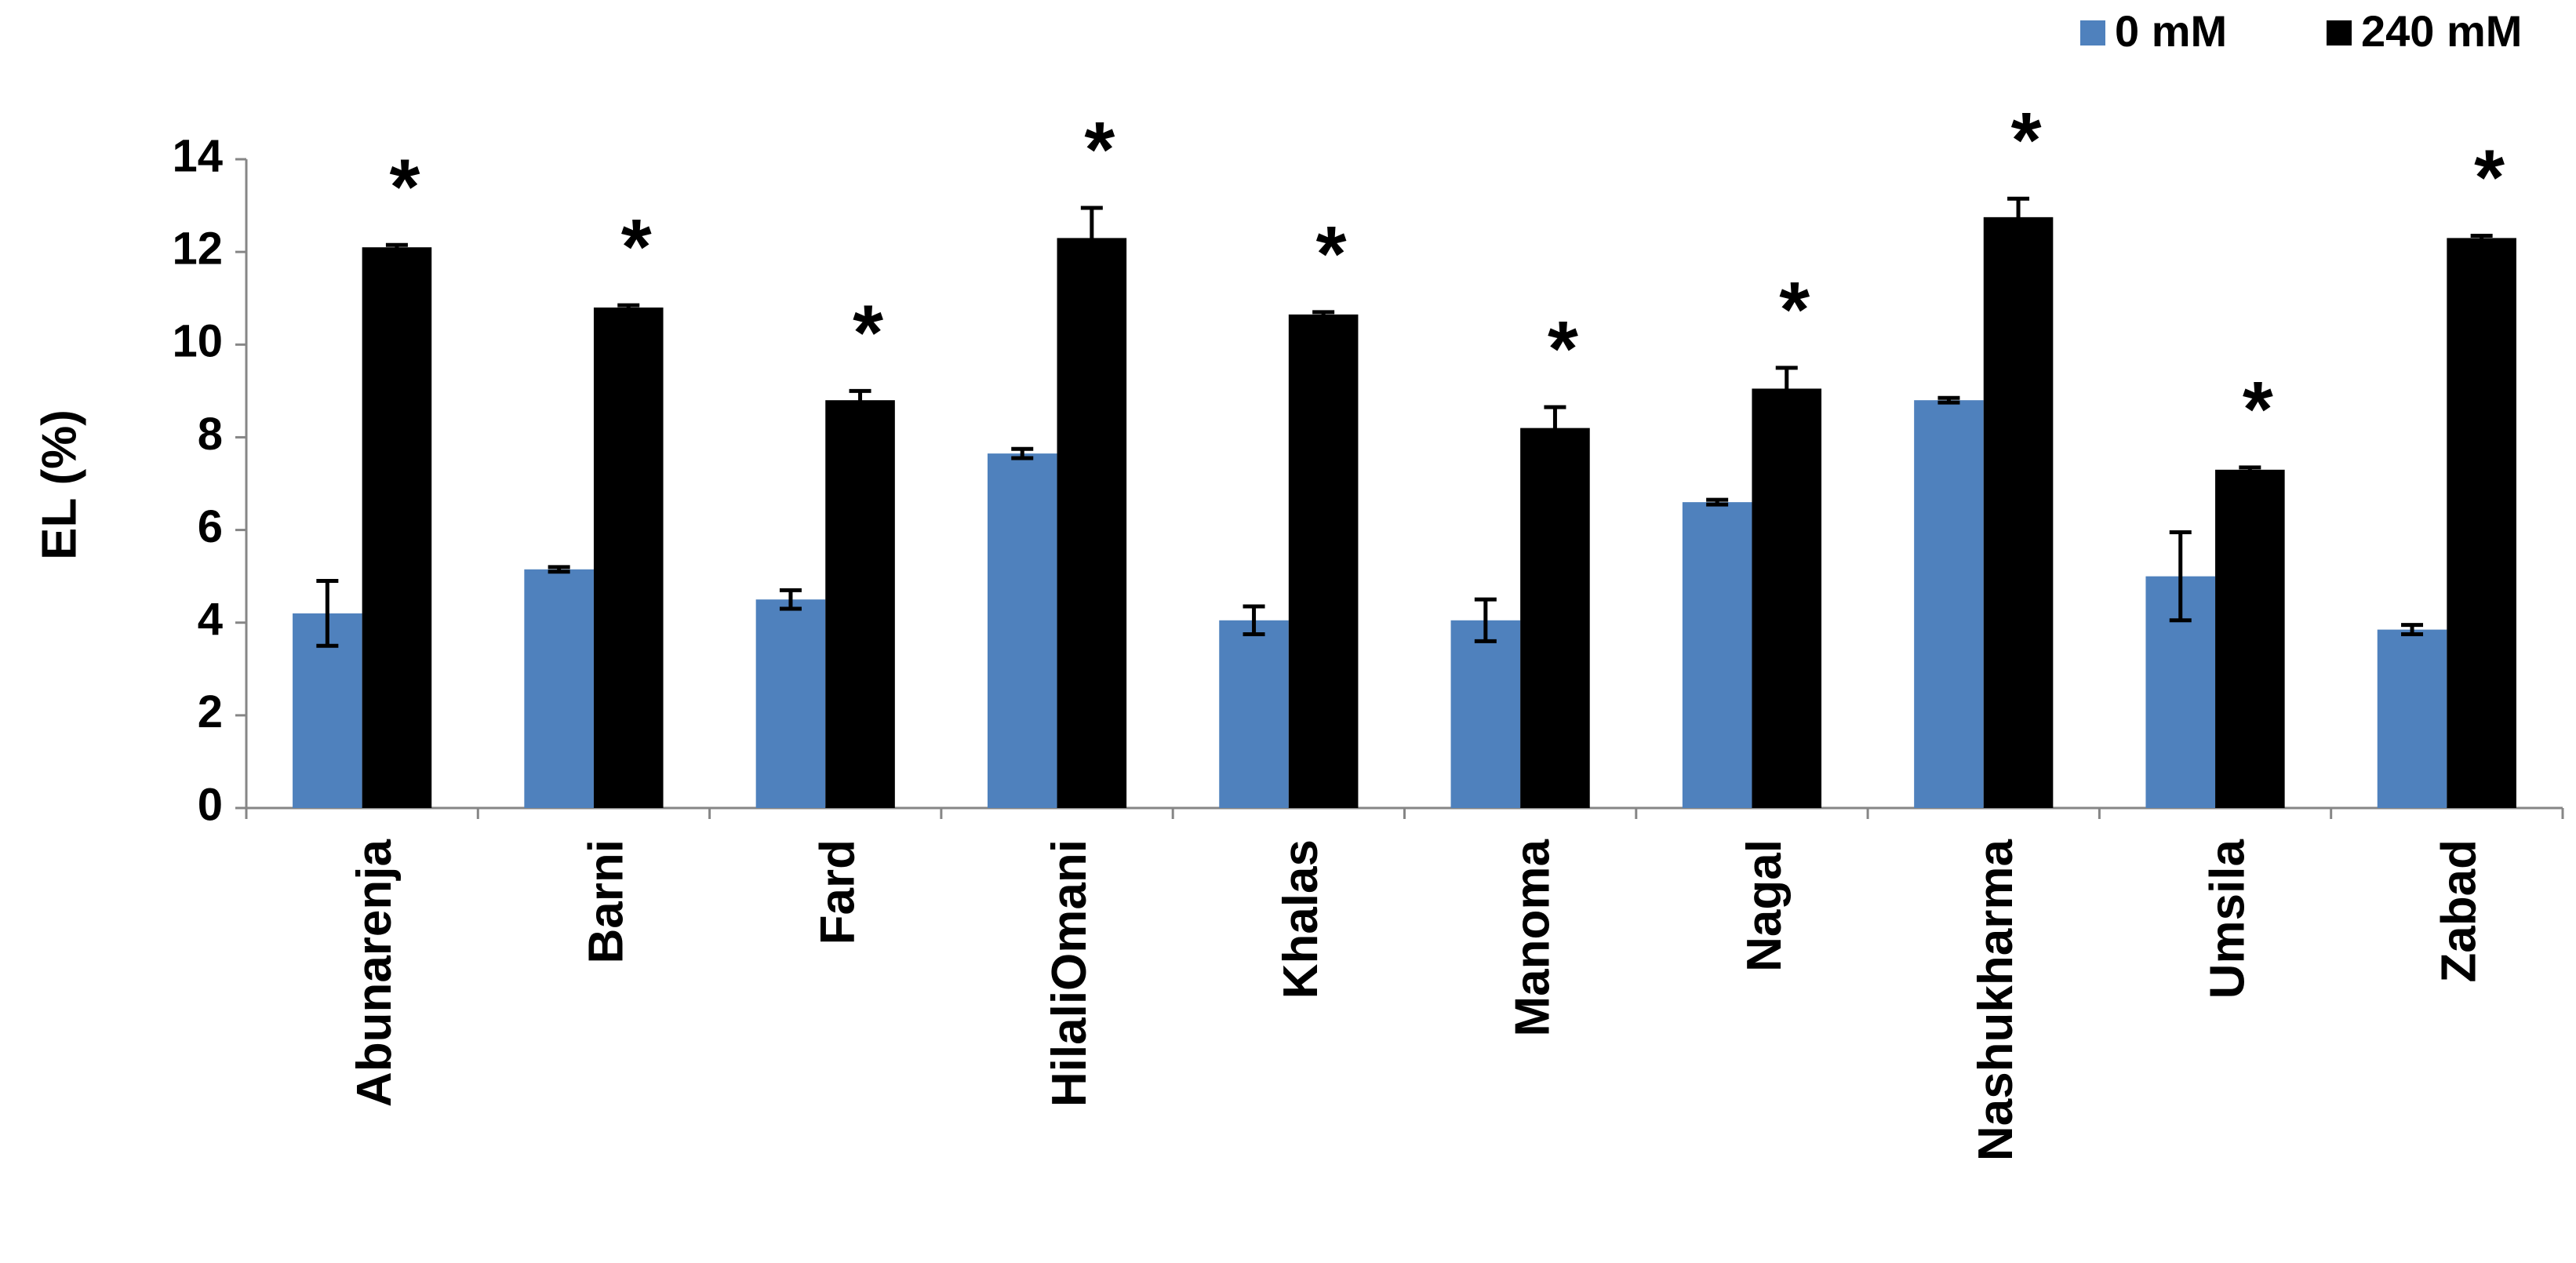  Describe the element at coordinates (210, 619) in the screenshot. I see `y-tick-label: 4` at that location.